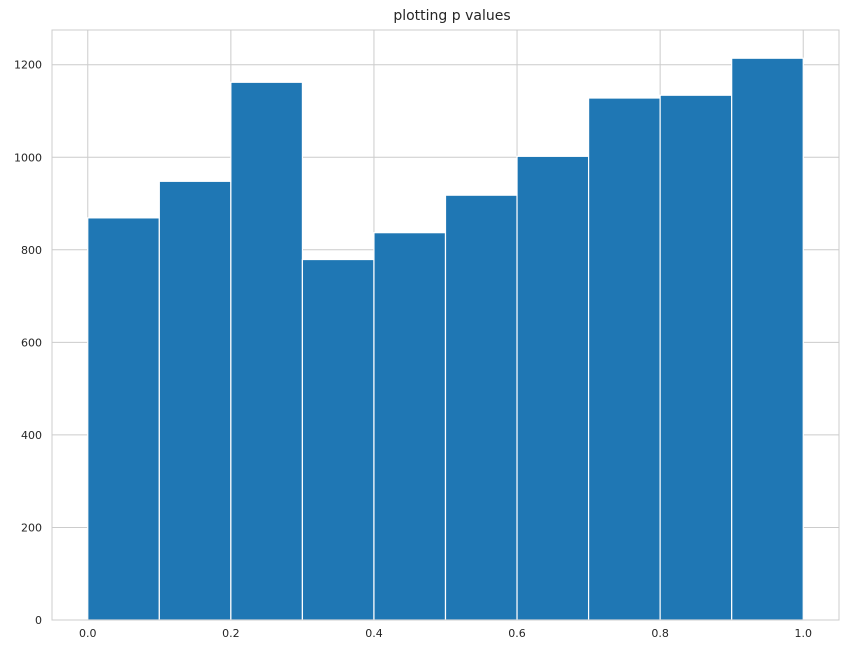  What do you see at coordinates (374, 633) in the screenshot?
I see `x-tick-label: 0.4` at bounding box center [374, 633].